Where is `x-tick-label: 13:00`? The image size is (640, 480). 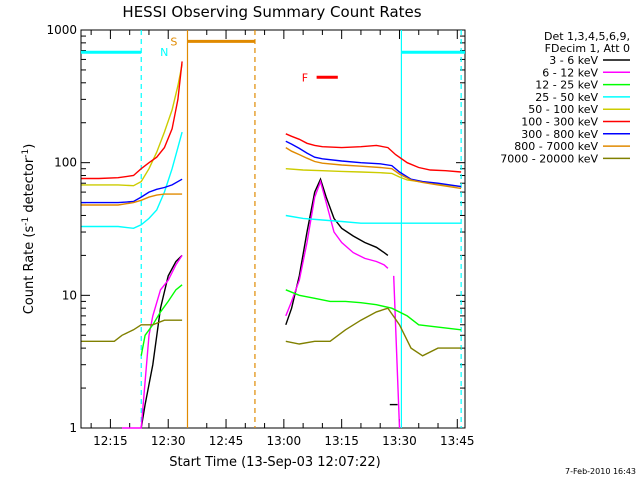 x-tick-label: 13:00 is located at coordinates (284, 441).